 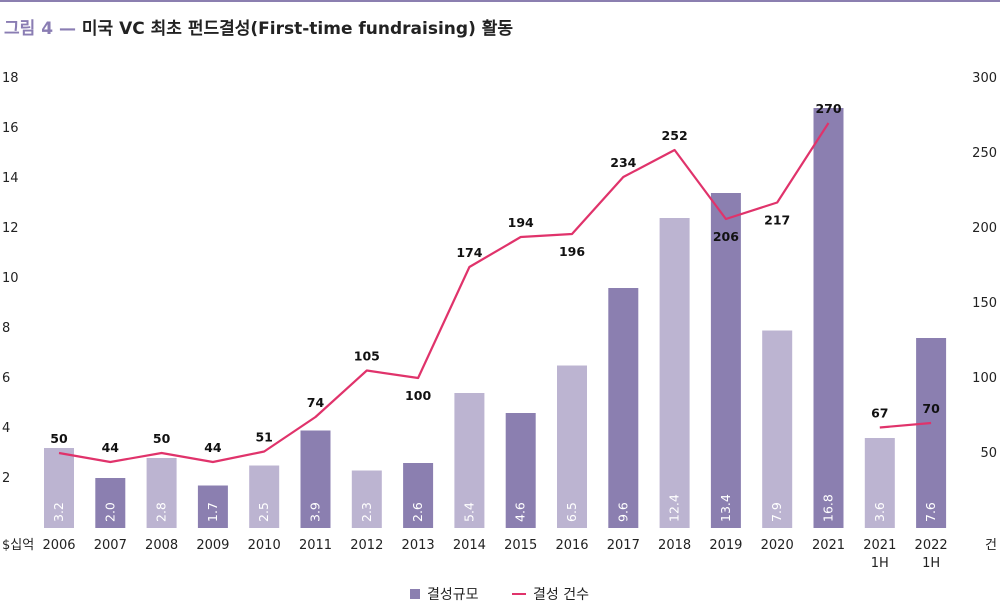 What do you see at coordinates (366, 512) in the screenshot?
I see `bar-value-label: 2.3` at bounding box center [366, 512].